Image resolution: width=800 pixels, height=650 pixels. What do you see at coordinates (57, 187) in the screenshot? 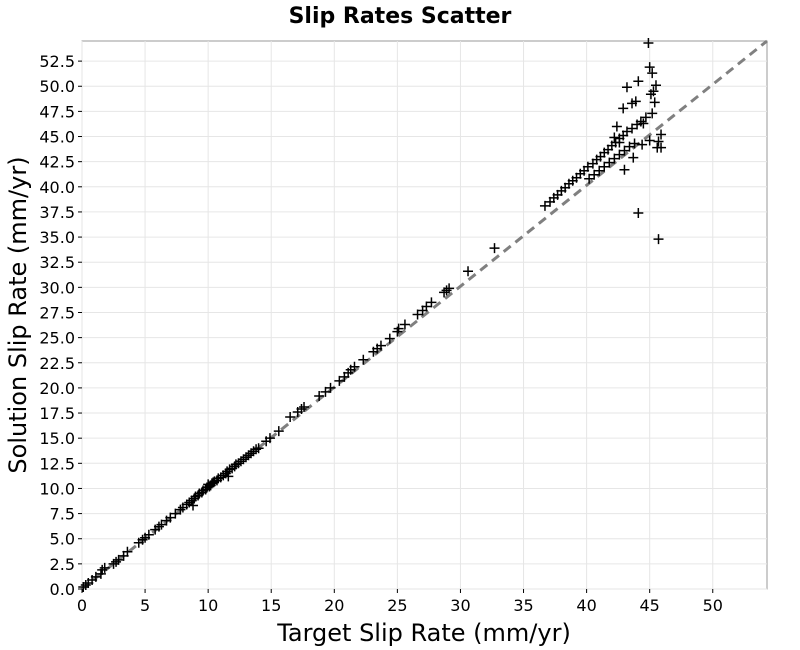
I see `y-tick-label: 40.0` at bounding box center [57, 187].